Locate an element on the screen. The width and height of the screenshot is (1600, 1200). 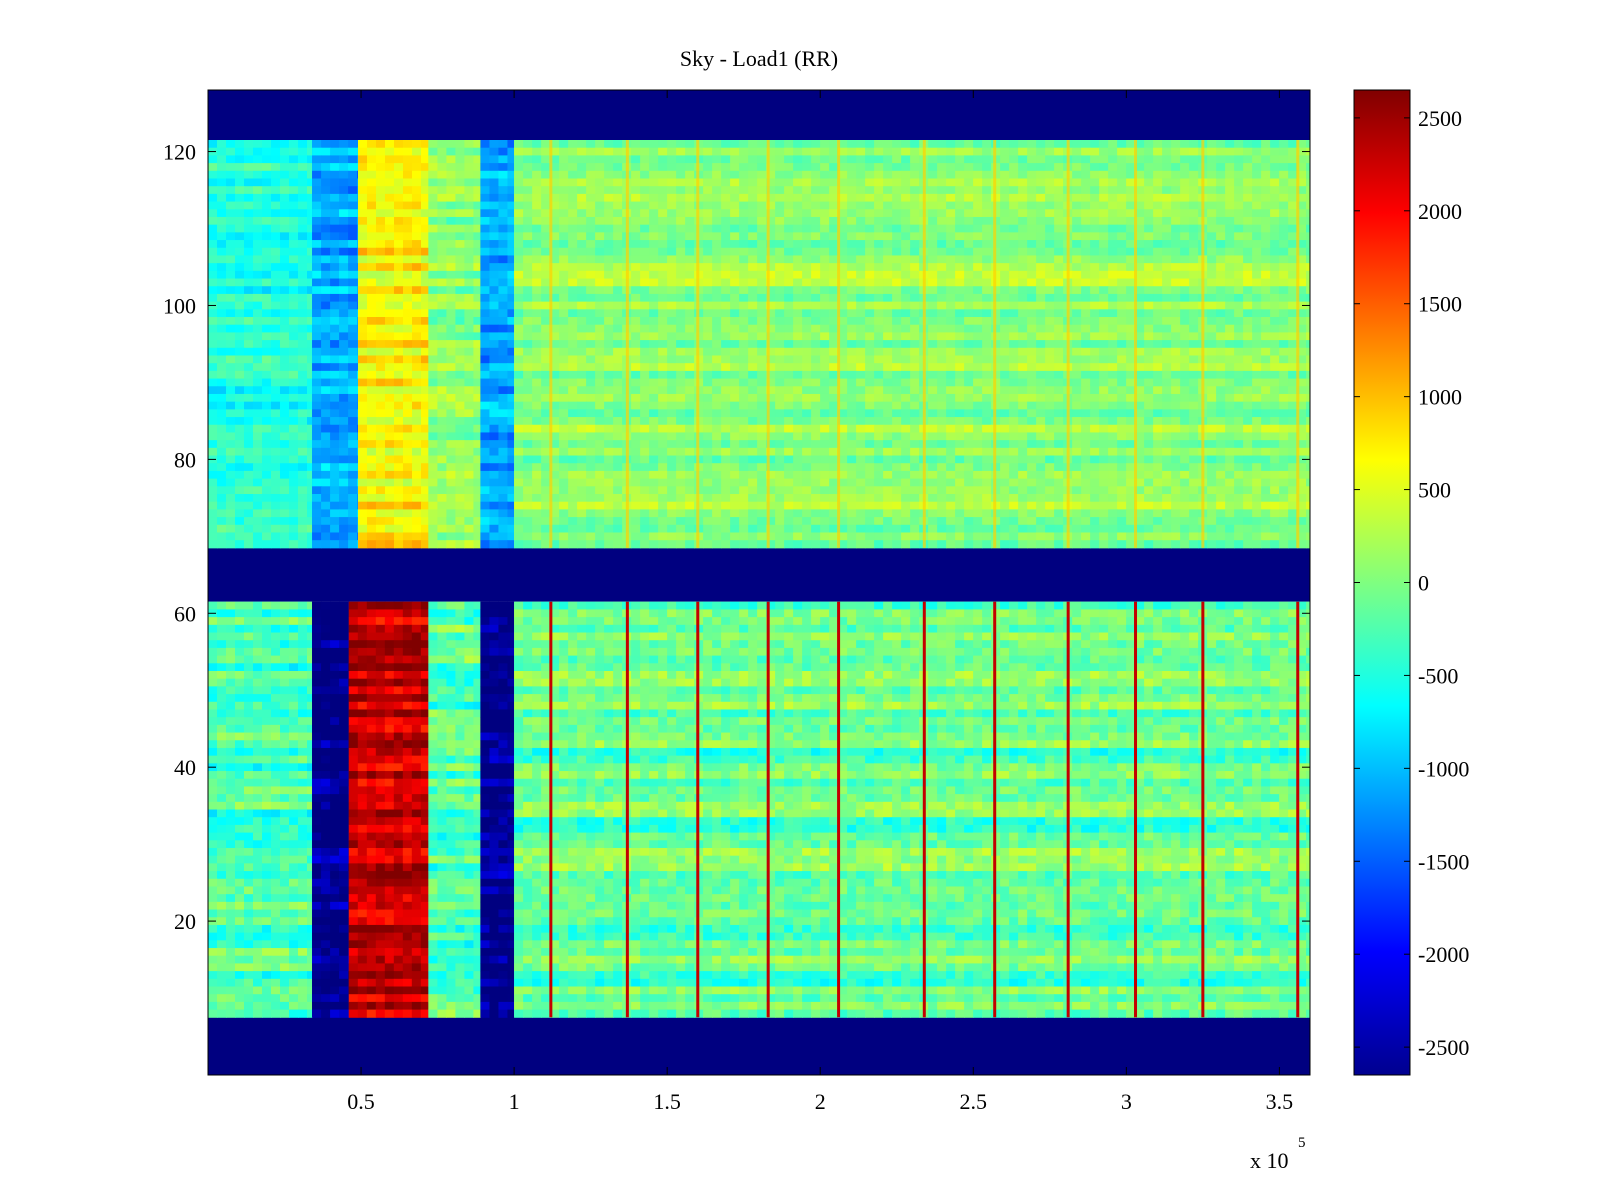
colorbar-tick-label: 500 is located at coordinates (1434, 490).